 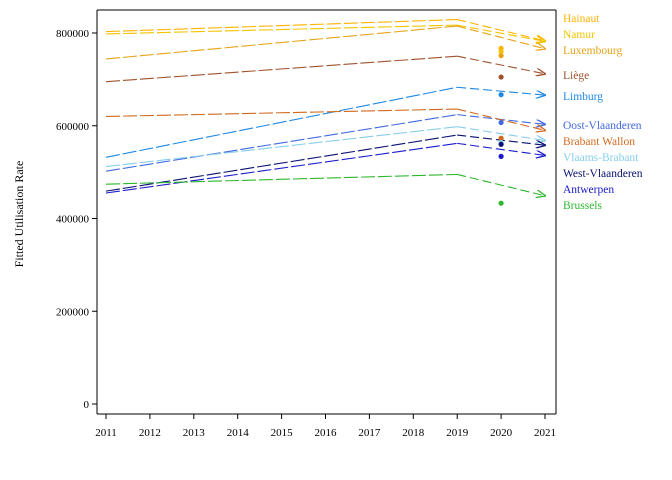 What do you see at coordinates (583, 97) in the screenshot?
I see `label-limburg: Limburg` at bounding box center [583, 97].